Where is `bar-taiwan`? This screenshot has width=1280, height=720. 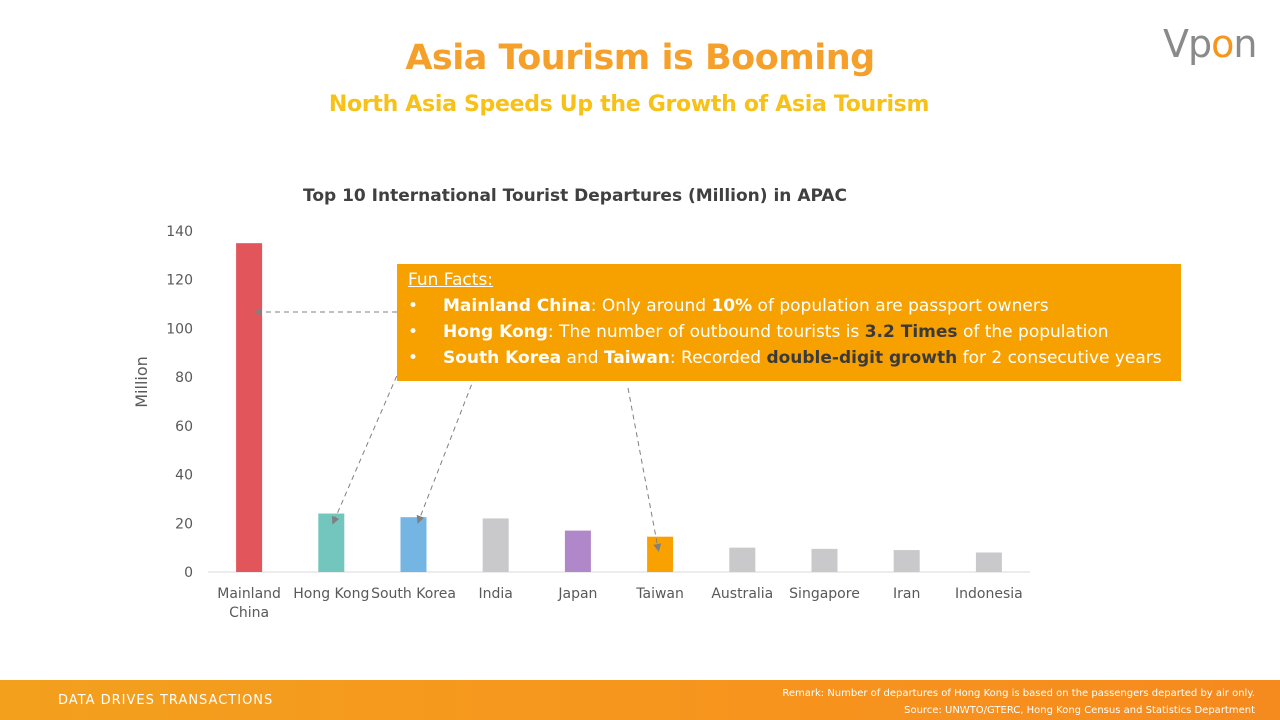
bar-taiwan is located at coordinates (660, 554).